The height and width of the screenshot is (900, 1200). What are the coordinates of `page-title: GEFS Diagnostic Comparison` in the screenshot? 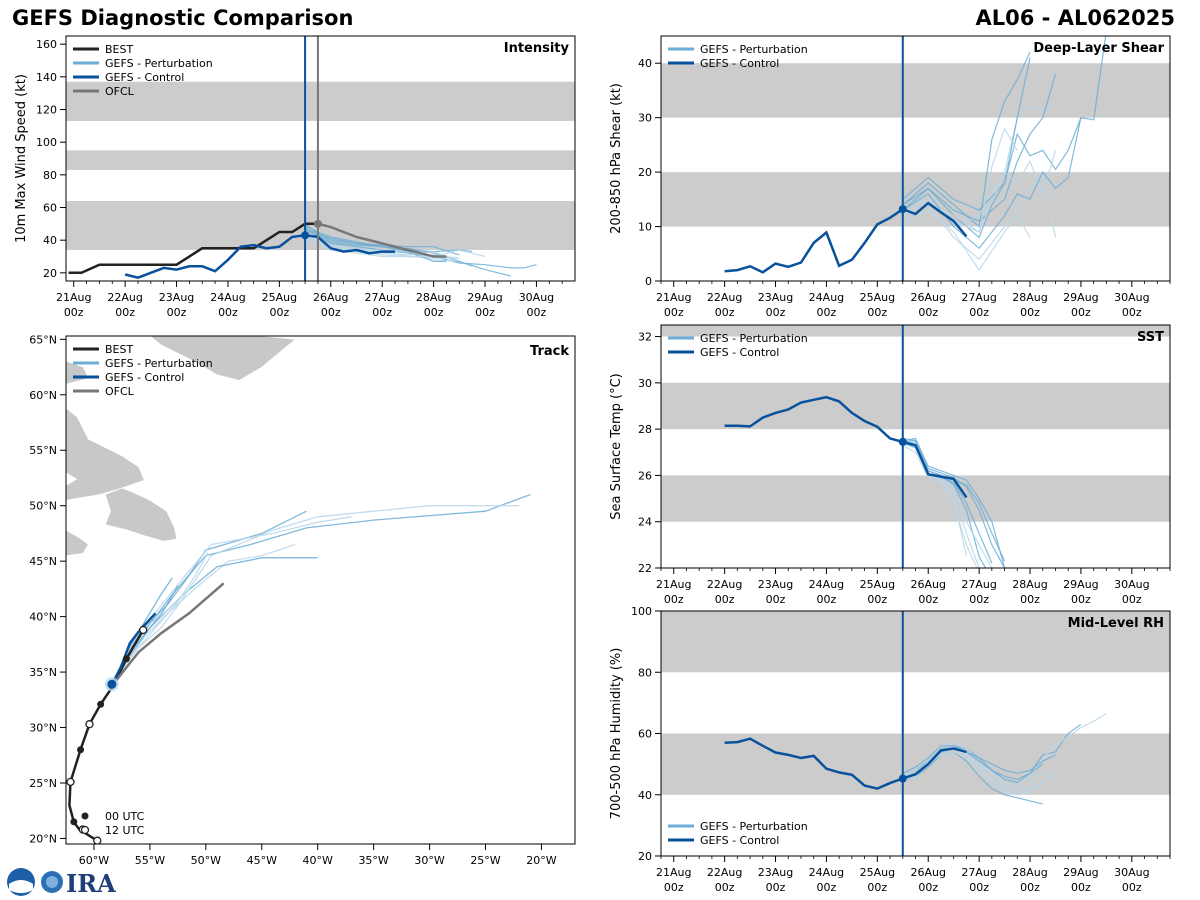 It's located at (183, 18).